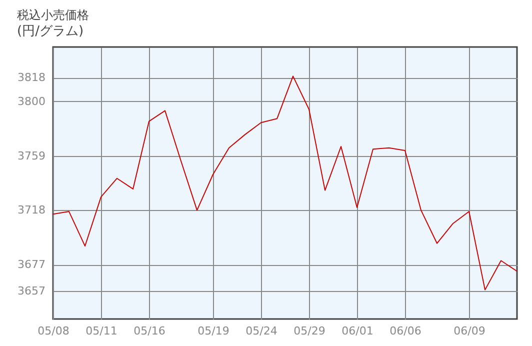 This screenshot has height=346, width=532. What do you see at coordinates (262, 331) in the screenshot?
I see `x-tick-label: 05/24` at bounding box center [262, 331].